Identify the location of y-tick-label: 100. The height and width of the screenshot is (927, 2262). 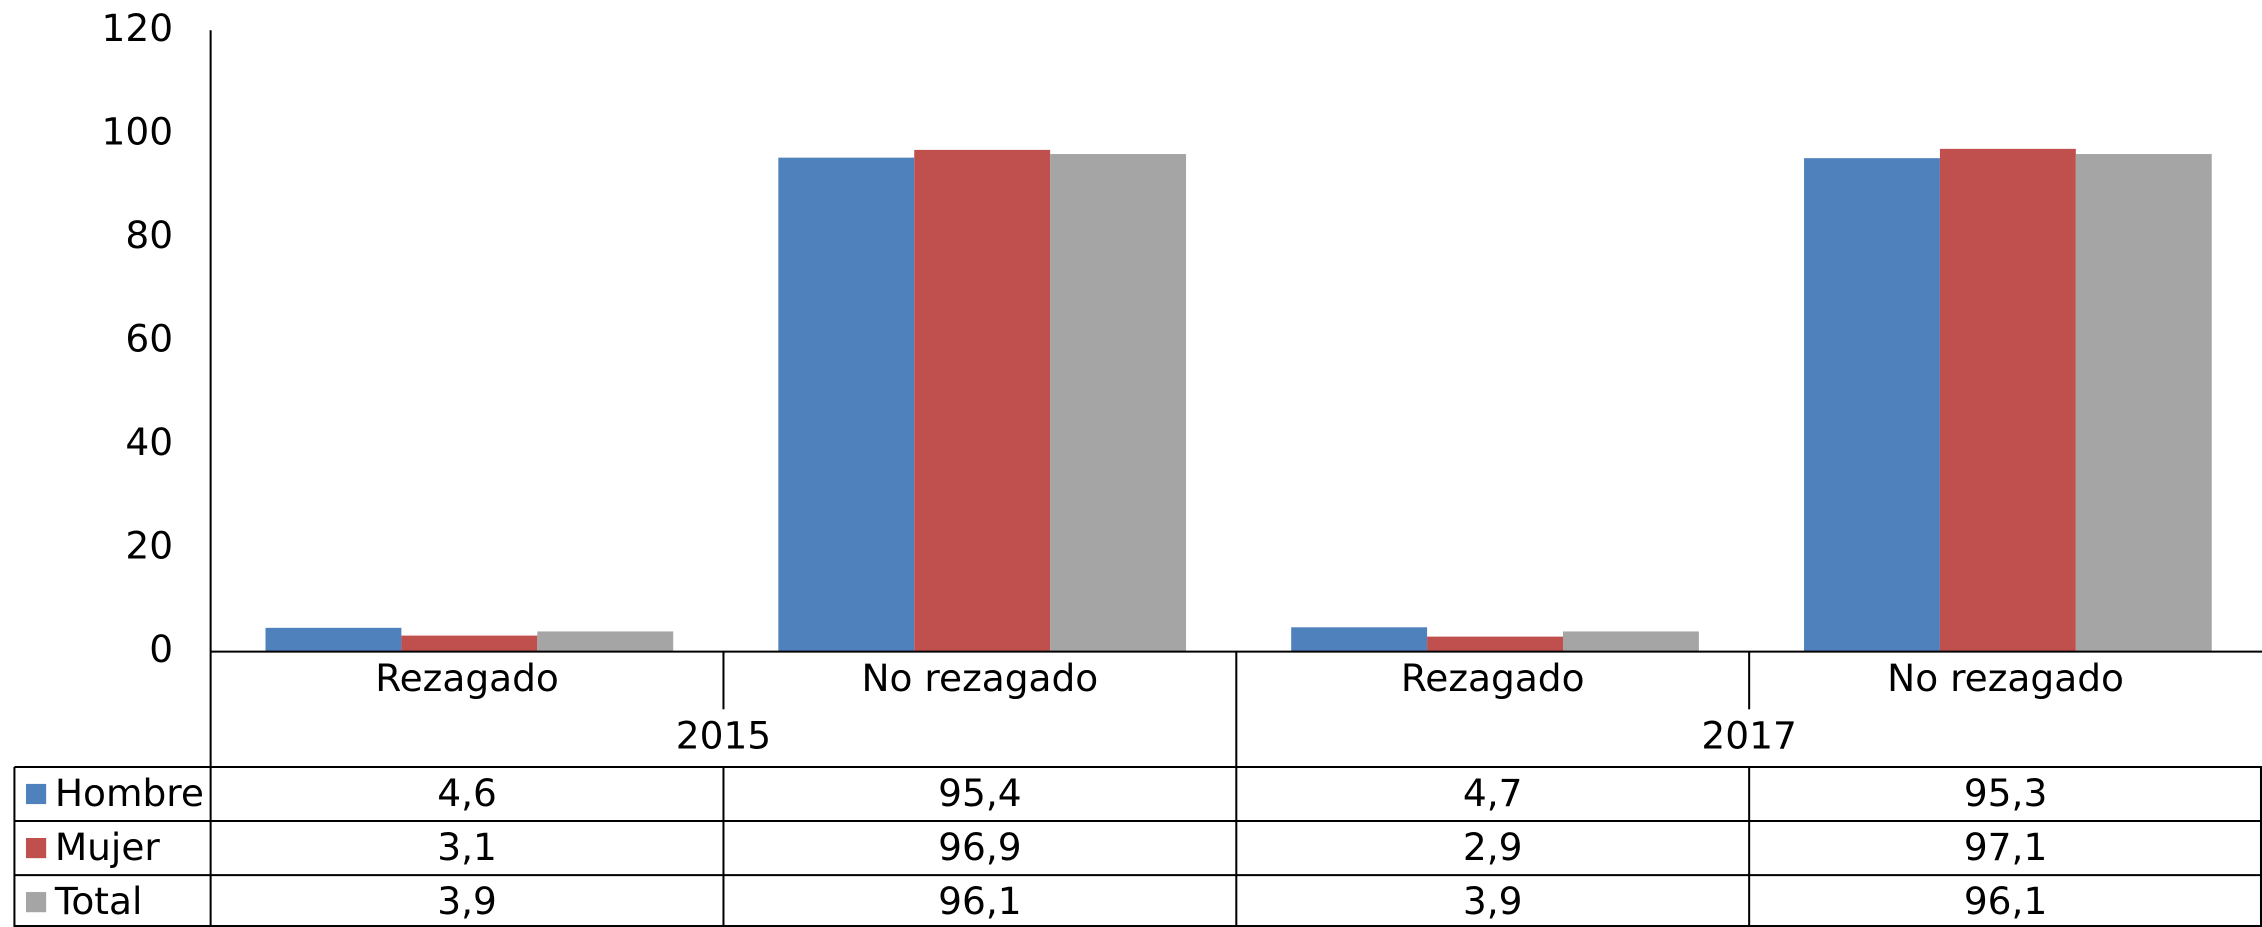
(138, 131).